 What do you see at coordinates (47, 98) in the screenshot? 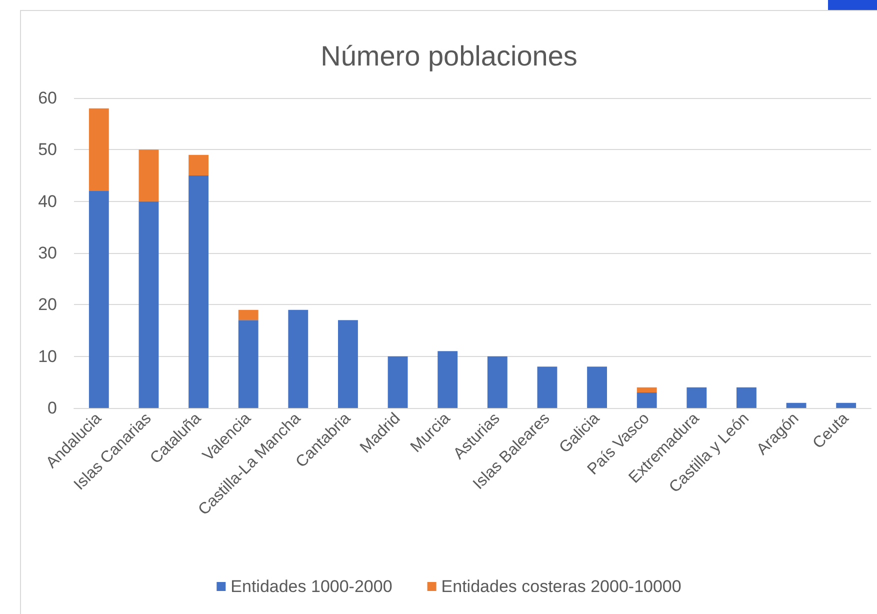
I see `y-tick-label: 60` at bounding box center [47, 98].